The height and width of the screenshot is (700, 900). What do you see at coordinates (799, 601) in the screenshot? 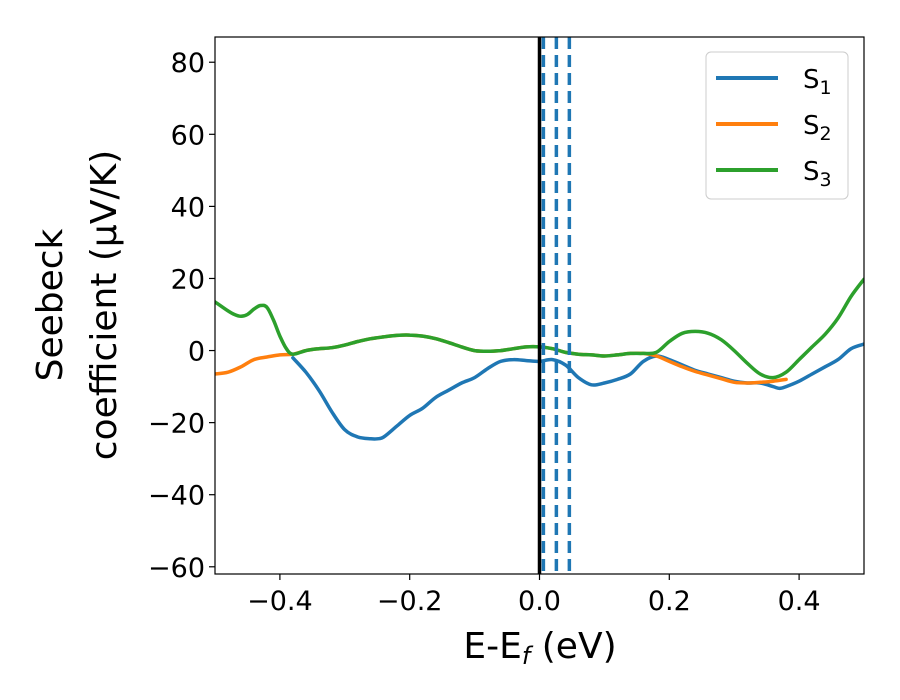
I see `x-tick-label: 0.4` at bounding box center [799, 601].